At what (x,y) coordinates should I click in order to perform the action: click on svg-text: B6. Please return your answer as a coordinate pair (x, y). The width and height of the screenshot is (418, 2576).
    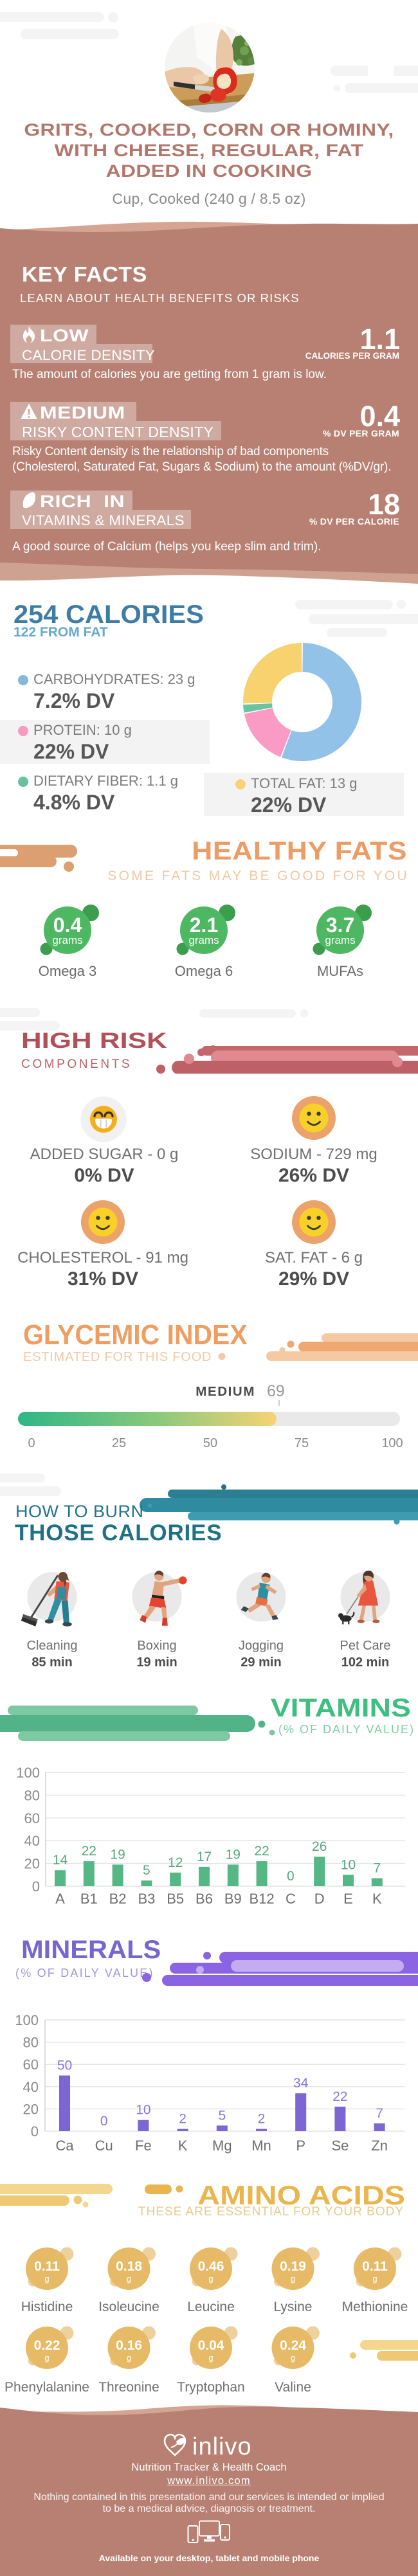
    Looking at the image, I should click on (204, 1899).